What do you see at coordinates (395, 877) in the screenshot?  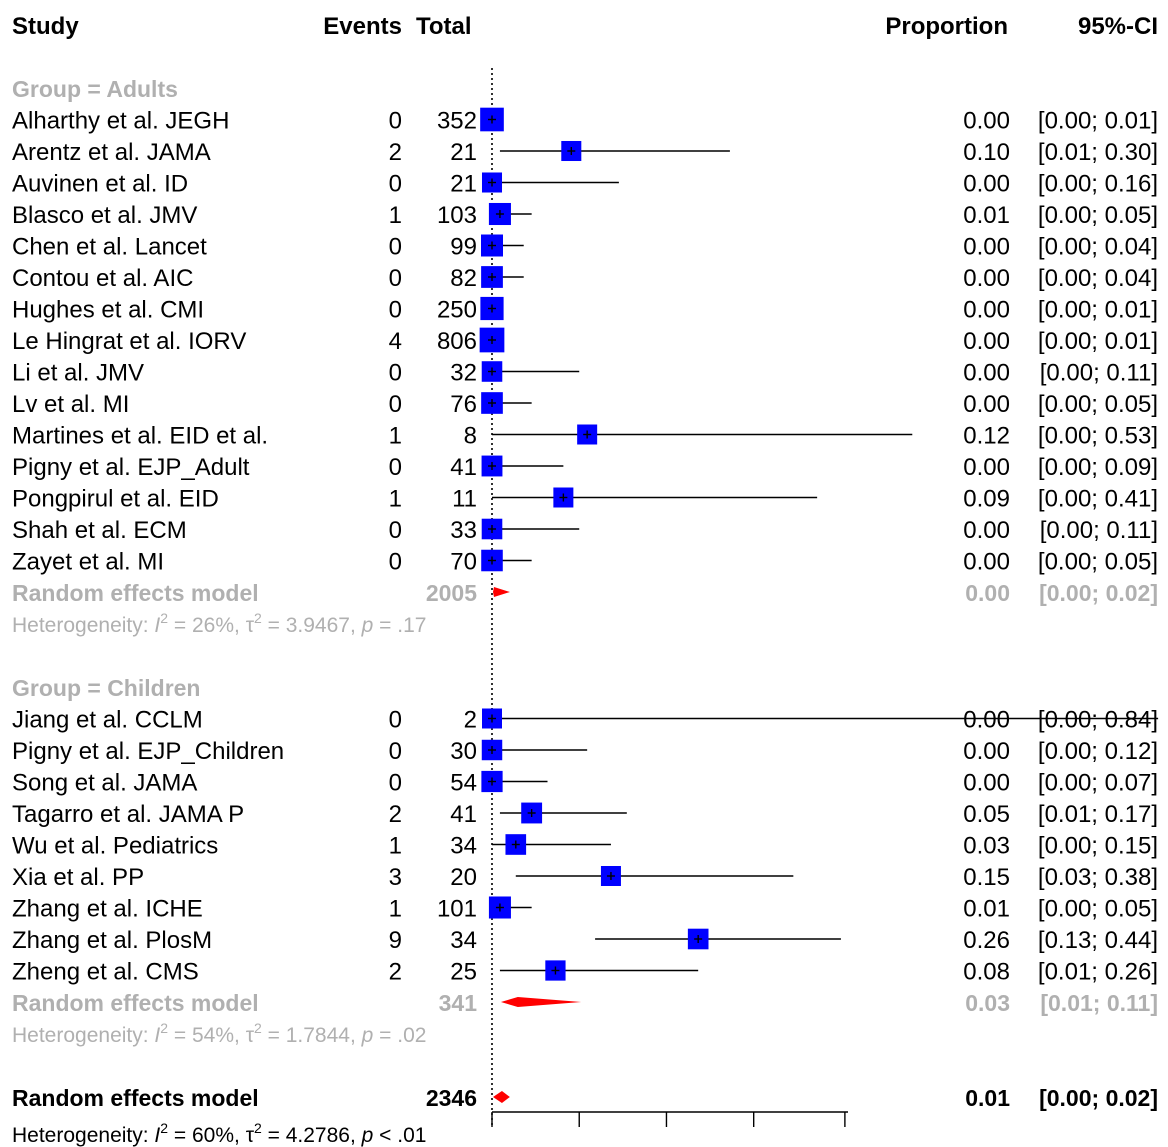 I see `study-events: 3` at bounding box center [395, 877].